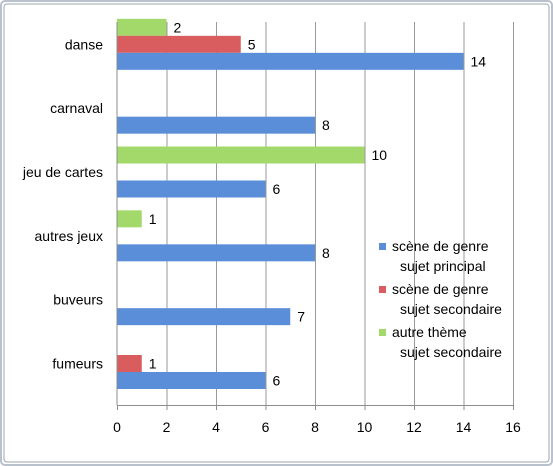 The image size is (553, 466). I want to click on x-tick-label-8: 8, so click(315, 427).